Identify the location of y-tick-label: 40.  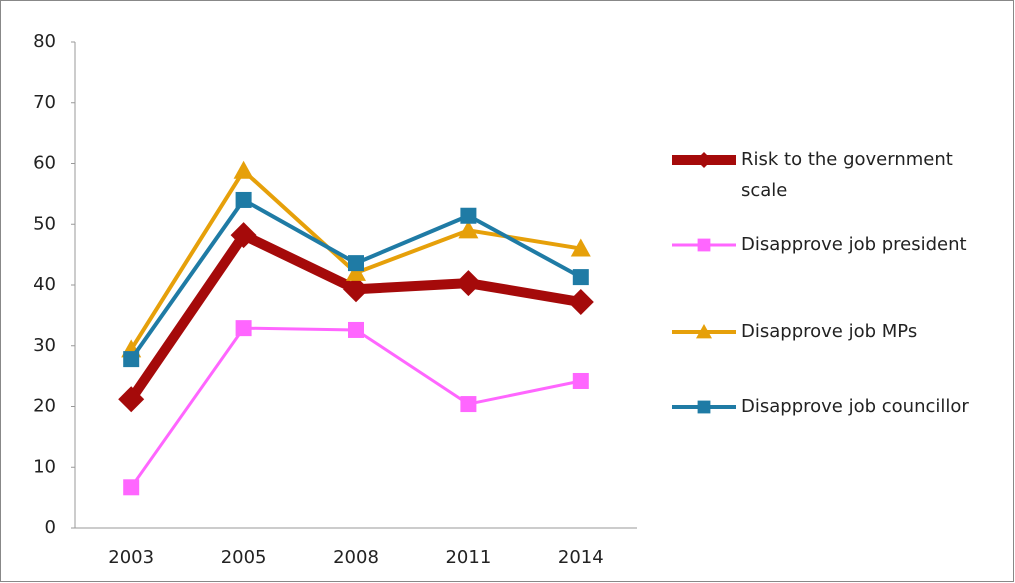
(44, 284).